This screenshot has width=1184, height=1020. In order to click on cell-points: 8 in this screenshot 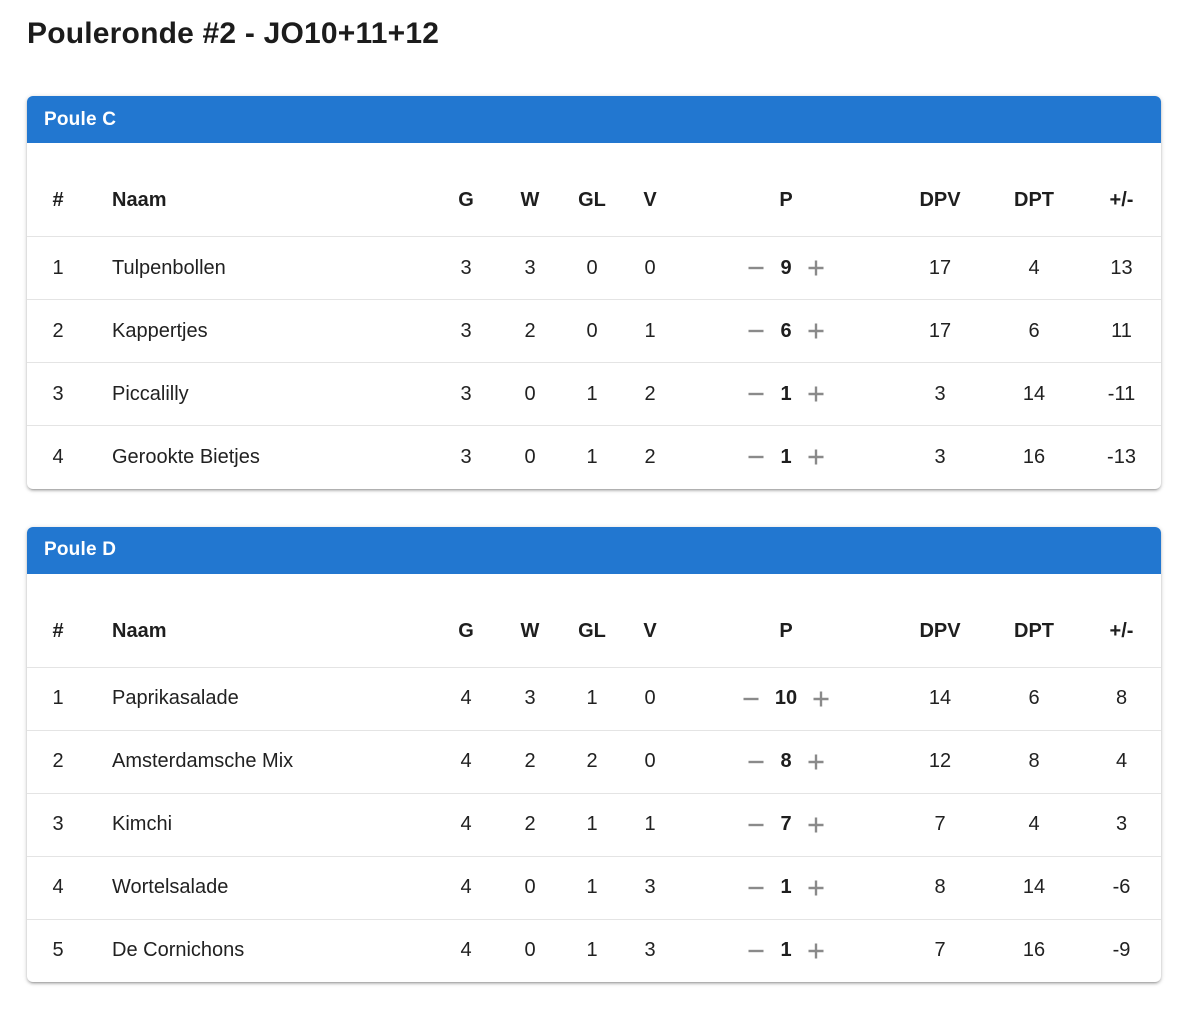, I will do `click(786, 761)`.